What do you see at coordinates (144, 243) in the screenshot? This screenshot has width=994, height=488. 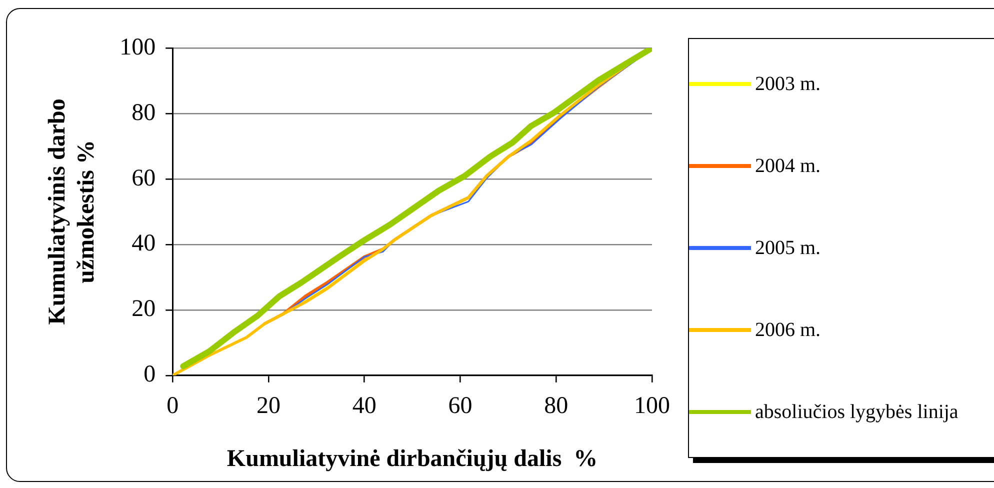 I see `y-tick-label: 40` at bounding box center [144, 243].